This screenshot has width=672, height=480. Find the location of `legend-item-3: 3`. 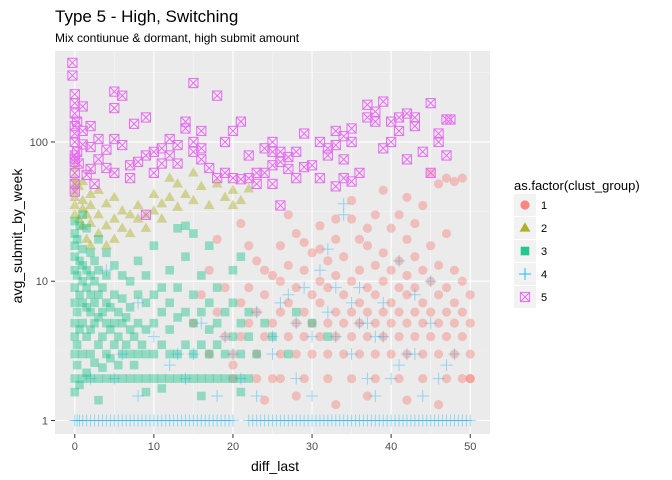

legend-item-3: 3 is located at coordinates (530, 251).